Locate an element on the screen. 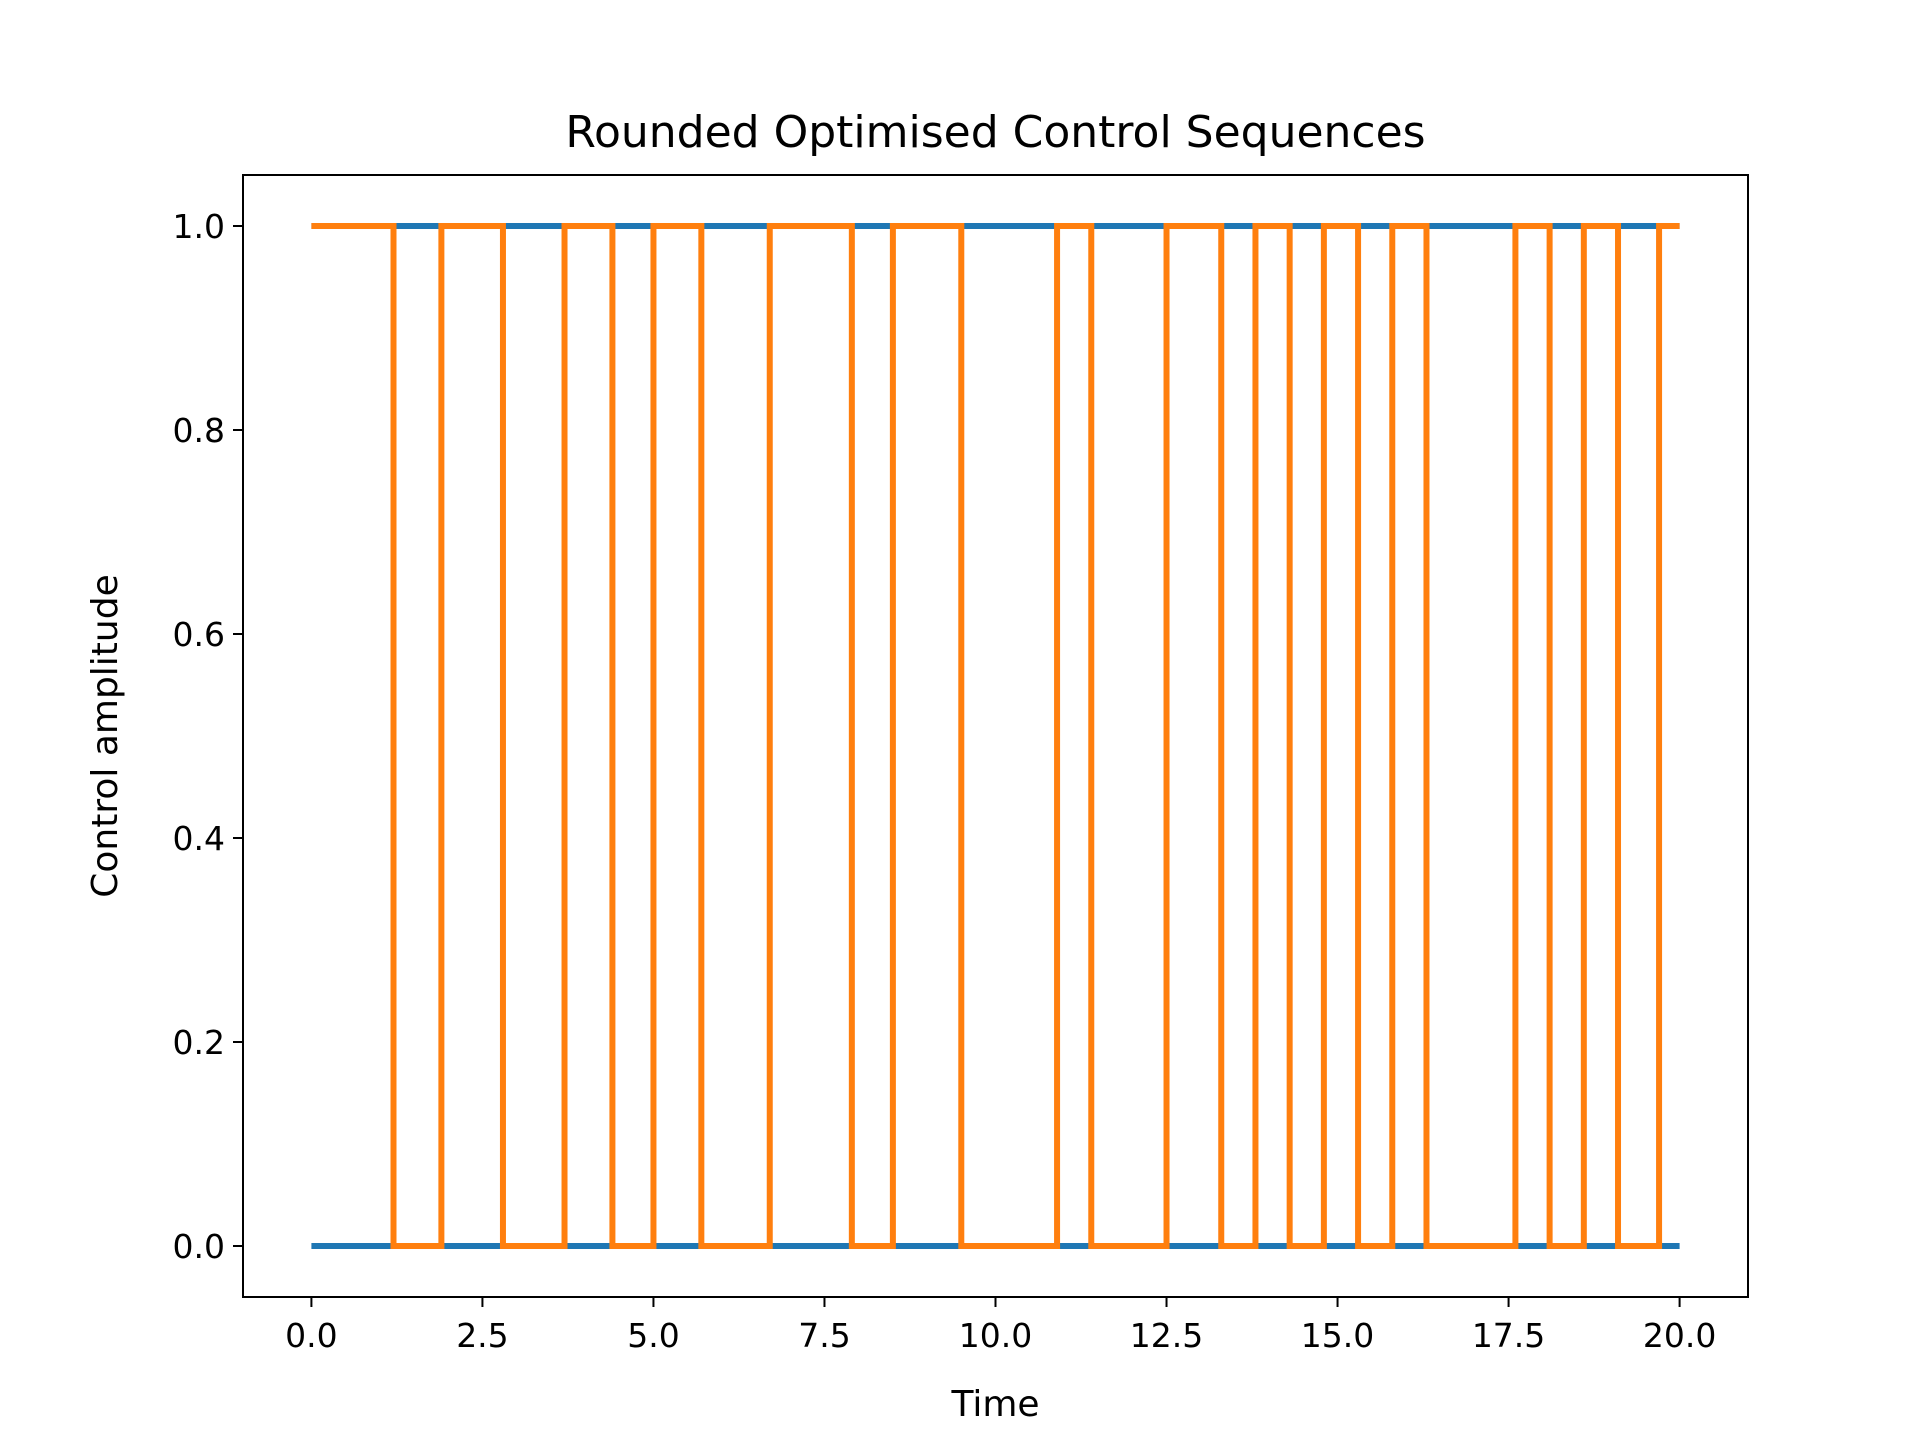 Image resolution: width=1920 pixels, height=1440 pixels. chart-title: Rounded Optimised Control Sequences is located at coordinates (995, 132).